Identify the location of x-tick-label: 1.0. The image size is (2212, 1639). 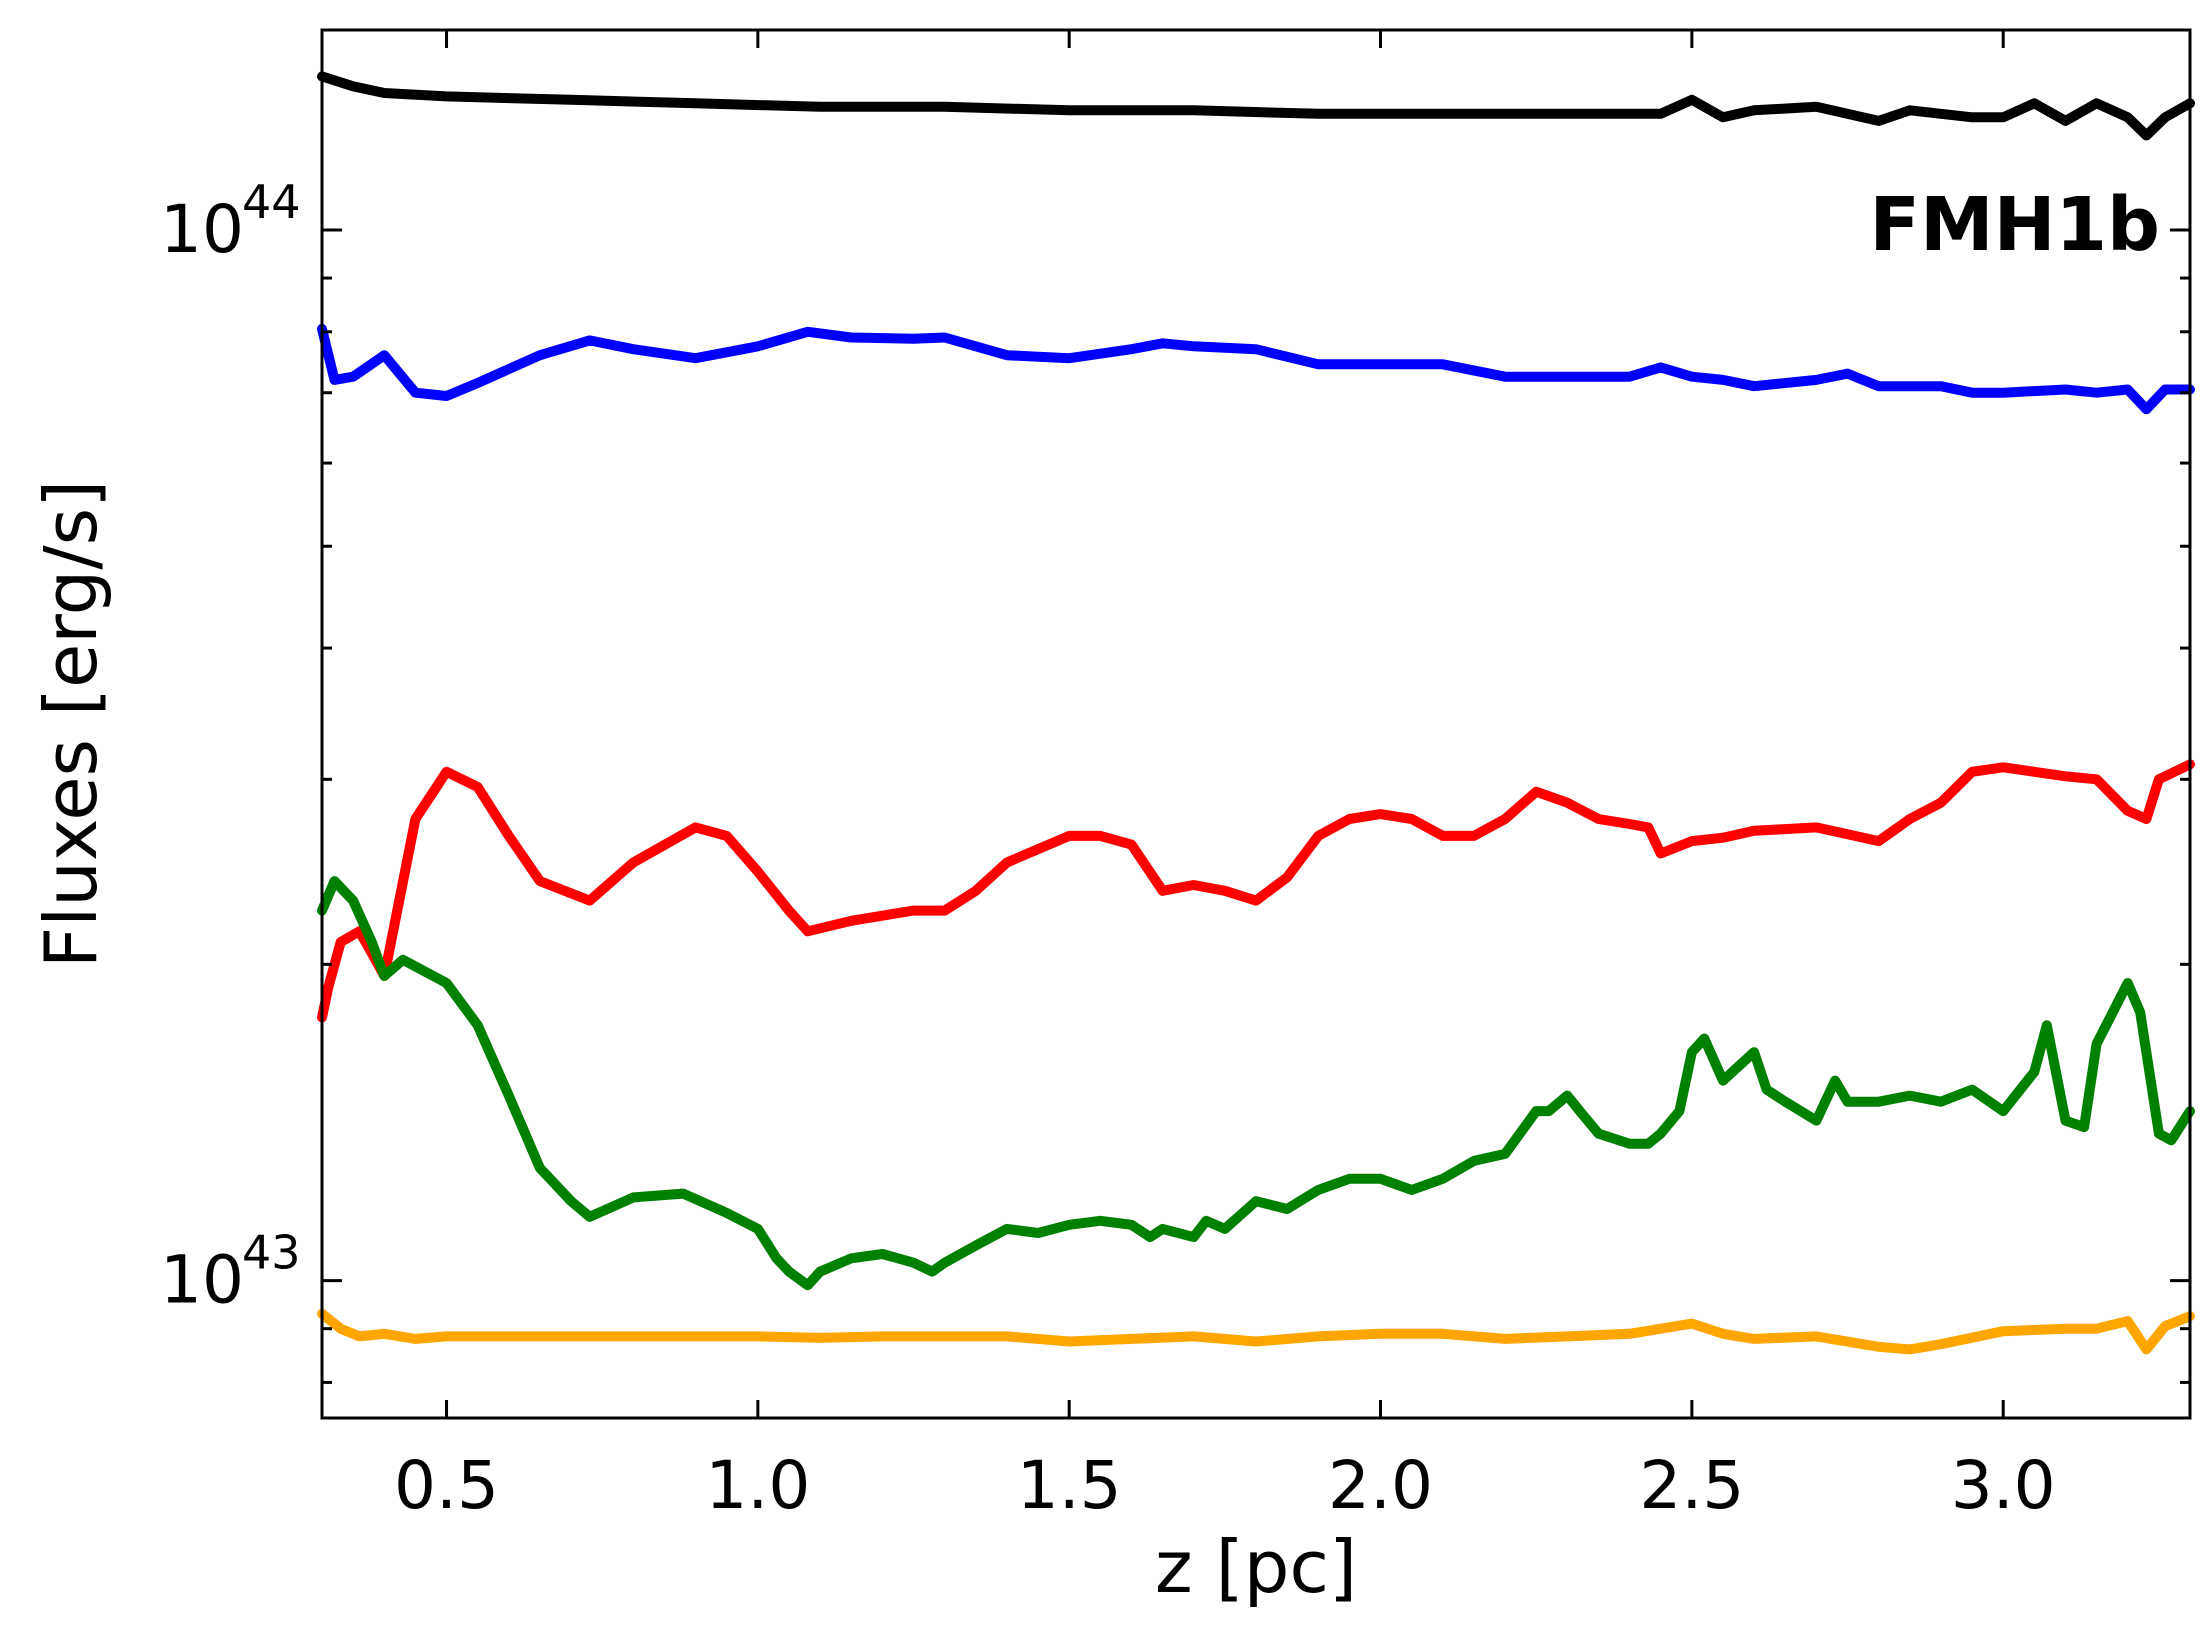
(757, 1485).